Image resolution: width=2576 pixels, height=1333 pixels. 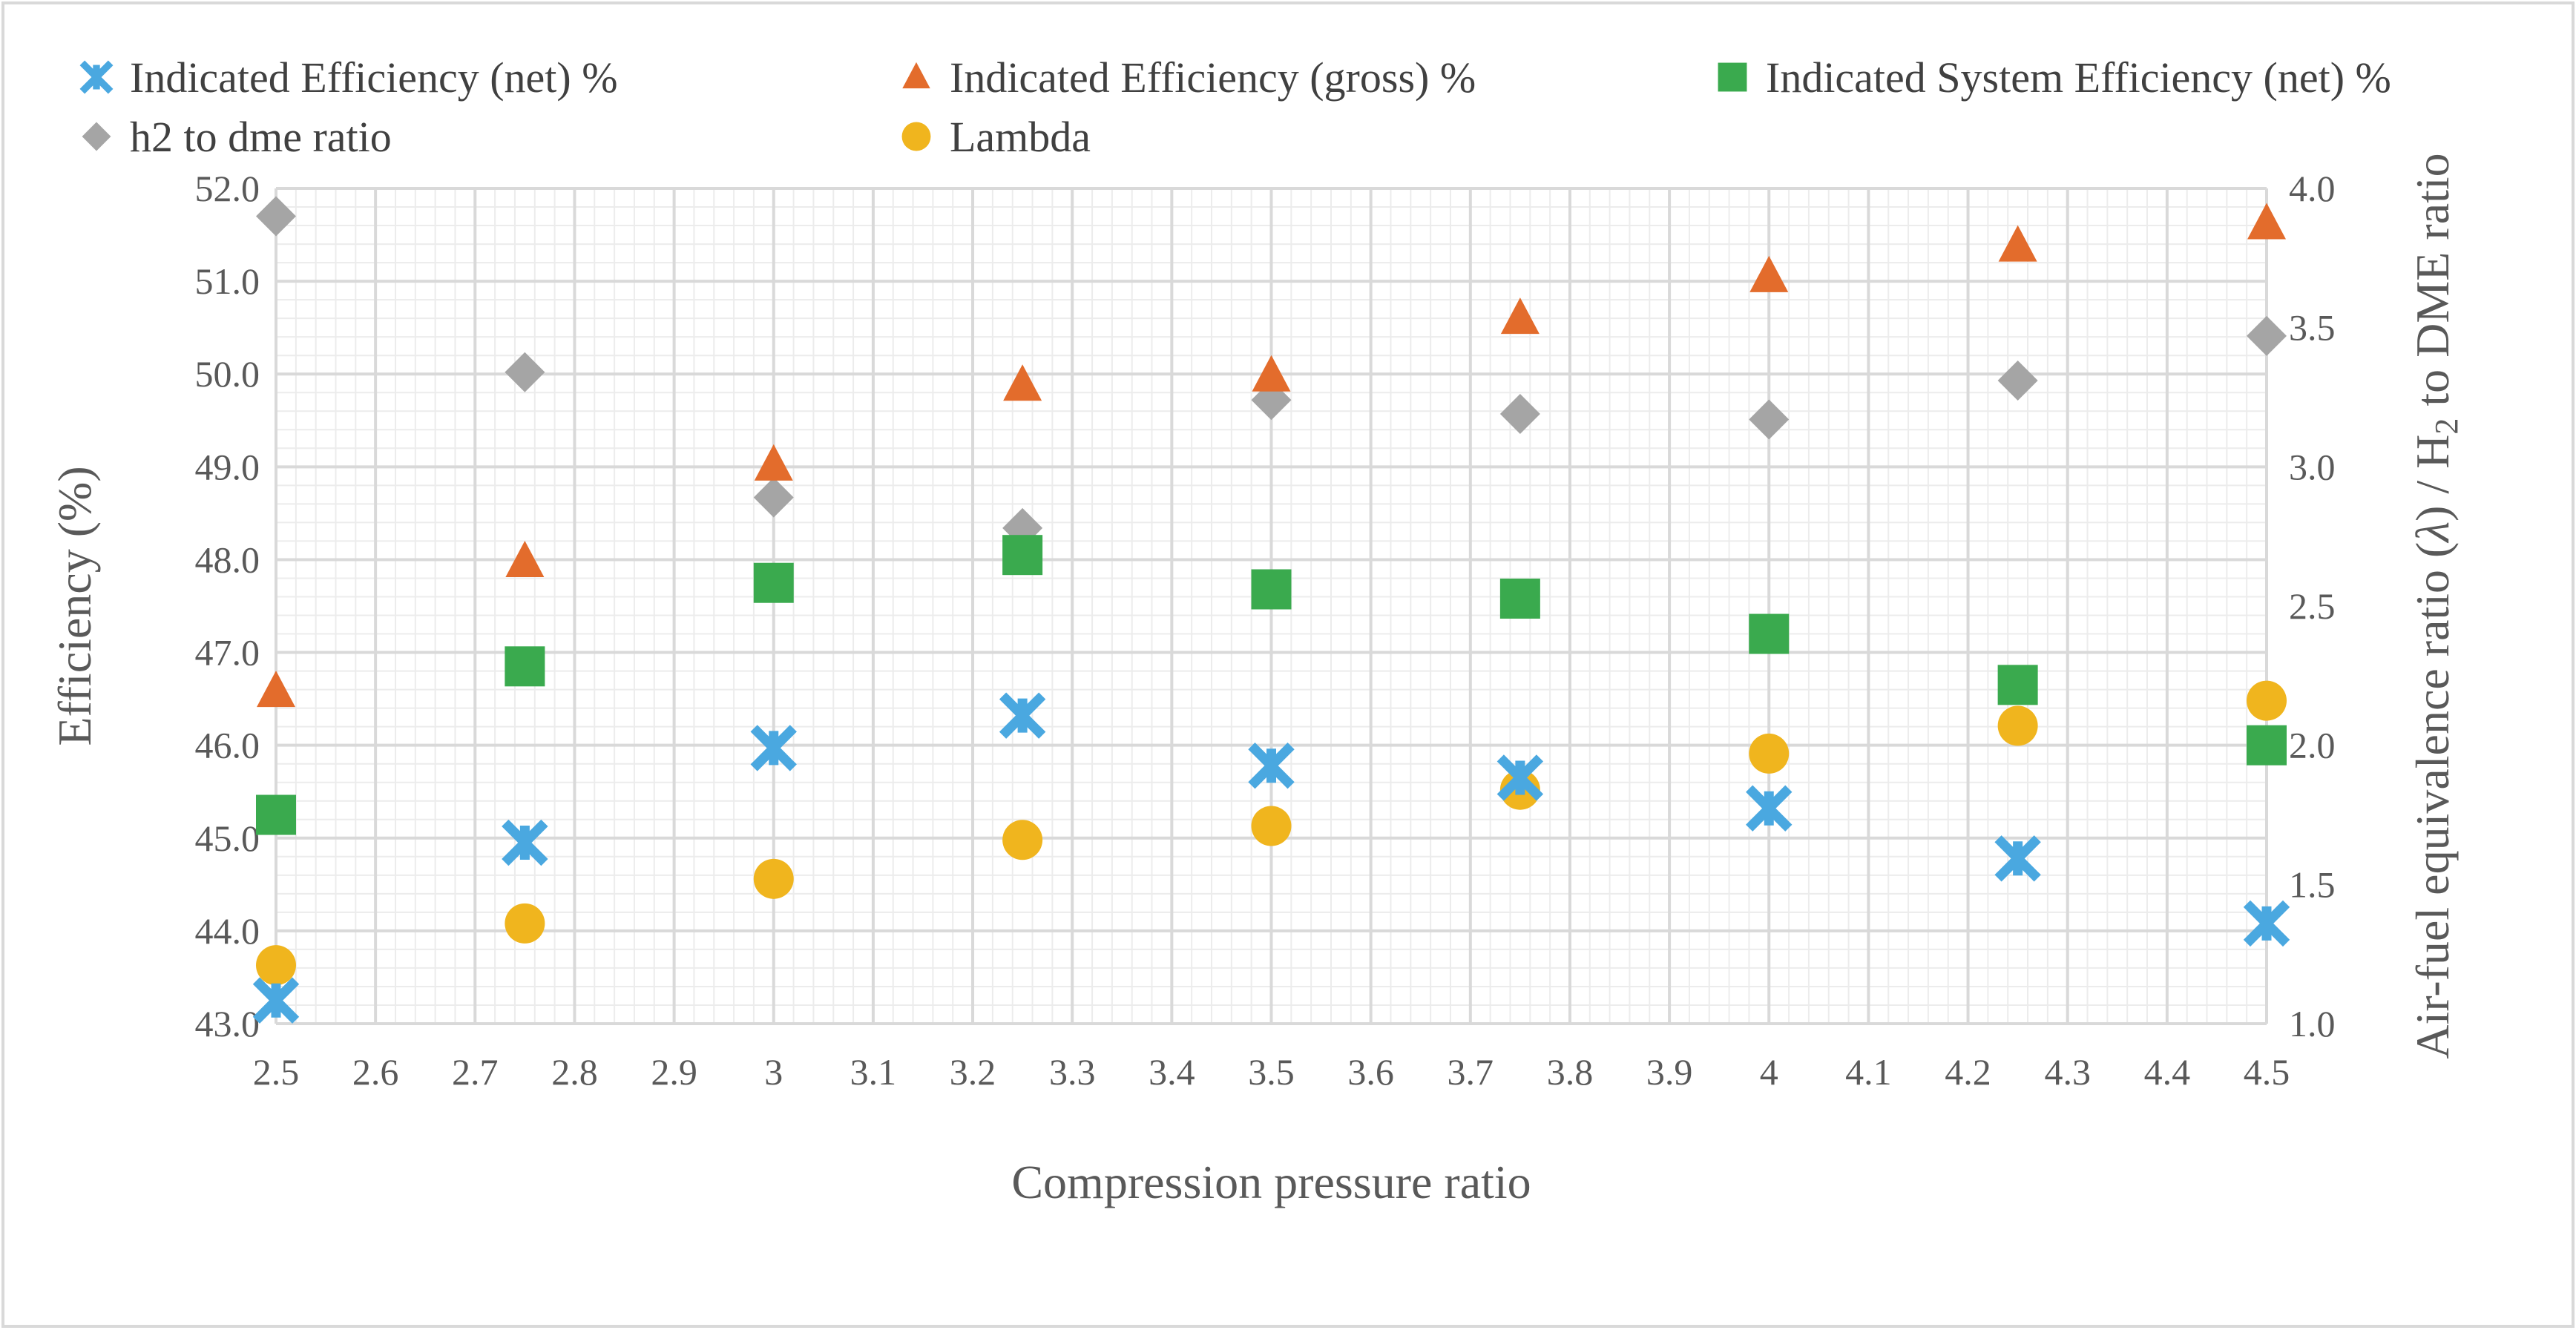 What do you see at coordinates (574, 1072) in the screenshot?
I see `x-tick-label: 2.8` at bounding box center [574, 1072].